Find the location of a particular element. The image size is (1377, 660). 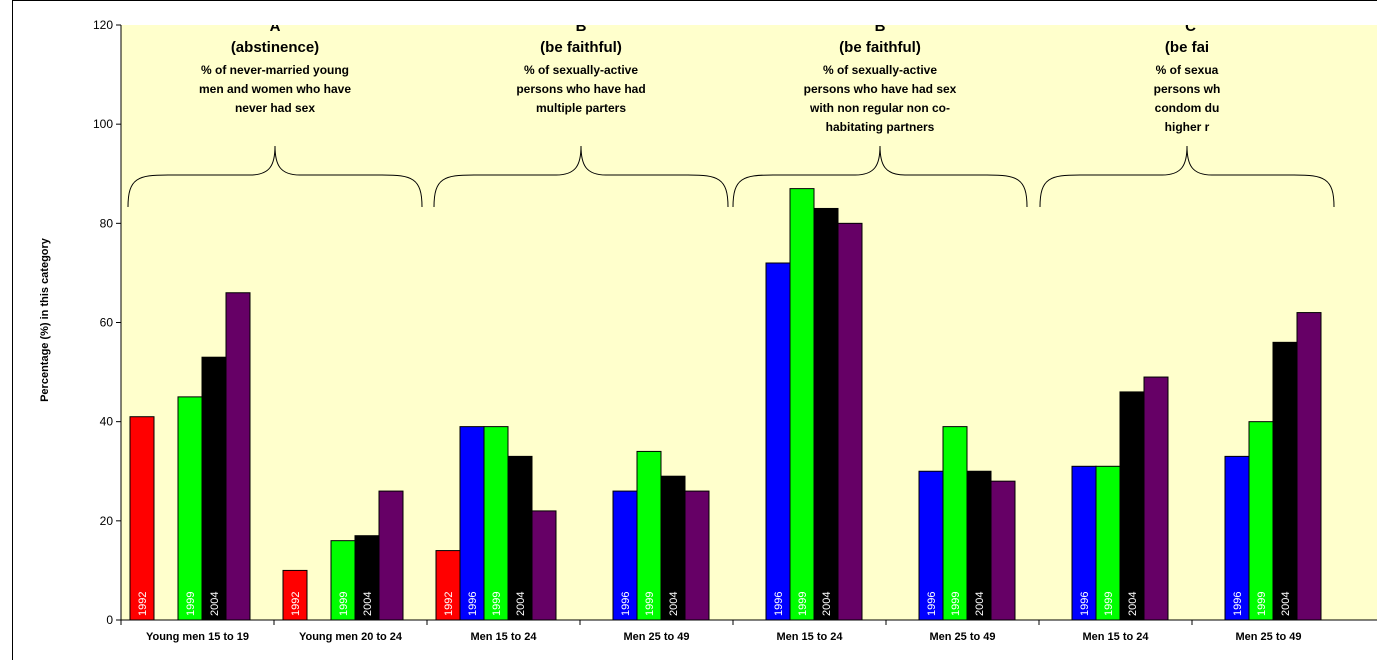

y-tick-label: 20 is located at coordinates (107, 521).